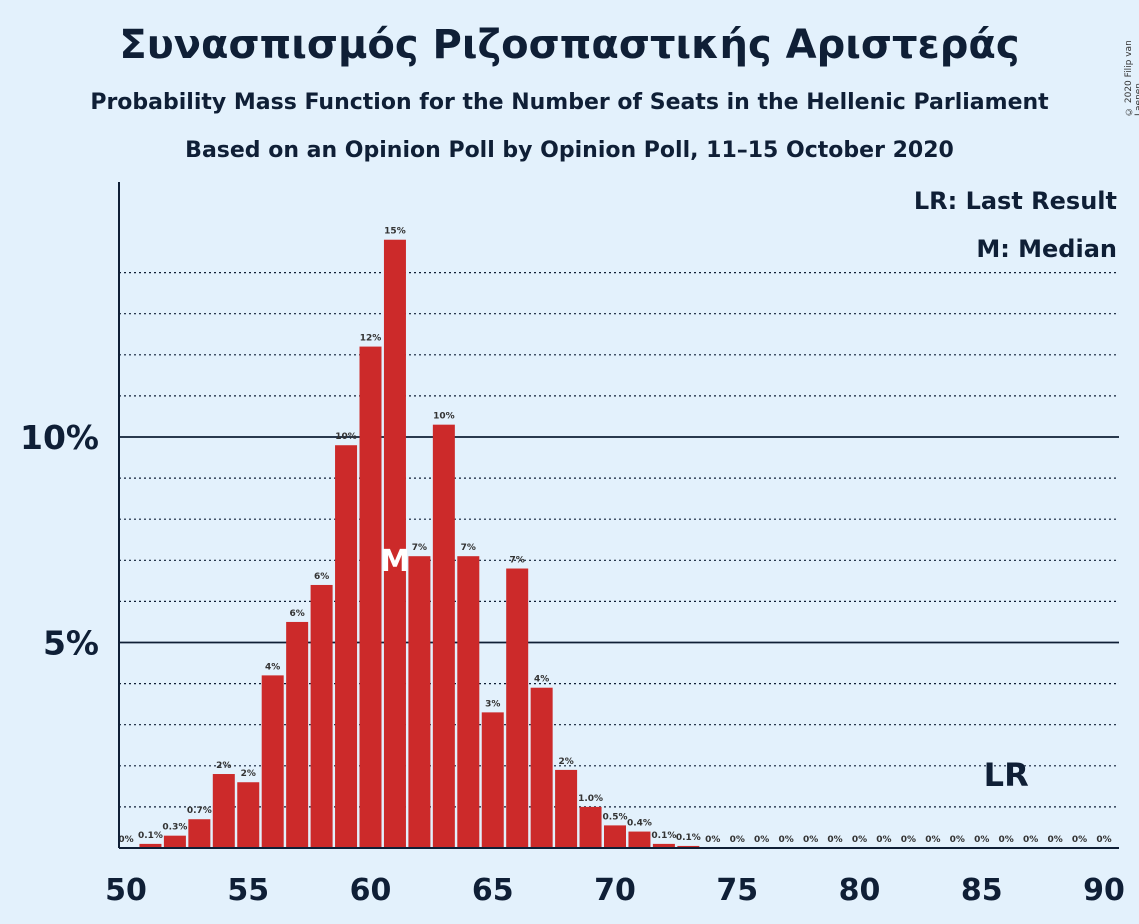 The width and height of the screenshot is (1139, 924). I want to click on x-tick-80: 80, so click(860, 890).